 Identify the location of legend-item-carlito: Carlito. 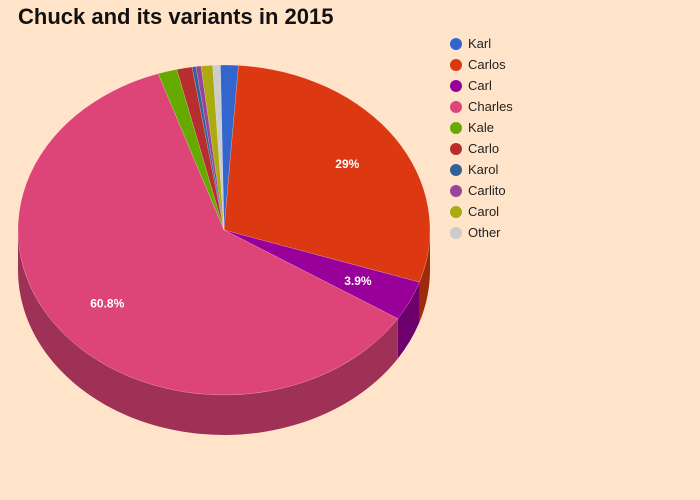
(481, 190).